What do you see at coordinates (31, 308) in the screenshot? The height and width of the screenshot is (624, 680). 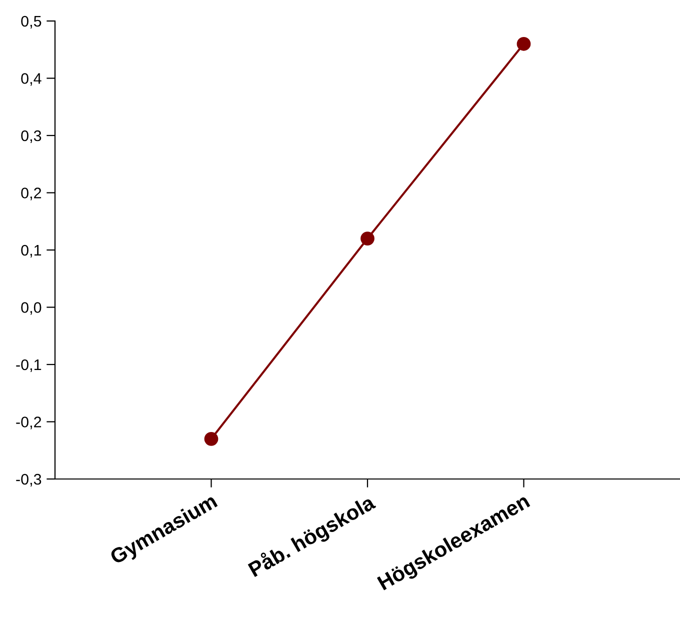 I see `y-tick-label: 0,0` at bounding box center [31, 308].